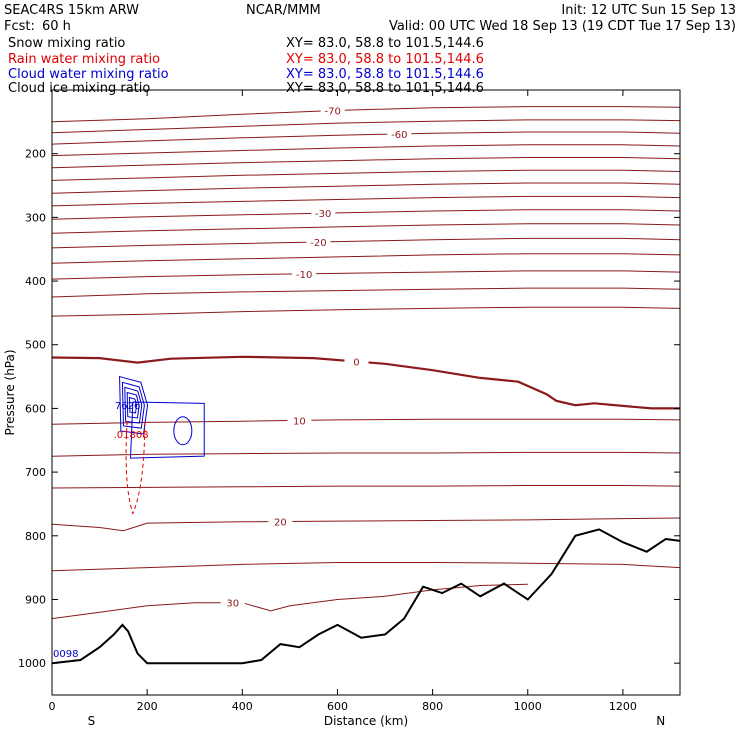  I want to click on temperature-contour-label-21: 30, so click(232, 604).